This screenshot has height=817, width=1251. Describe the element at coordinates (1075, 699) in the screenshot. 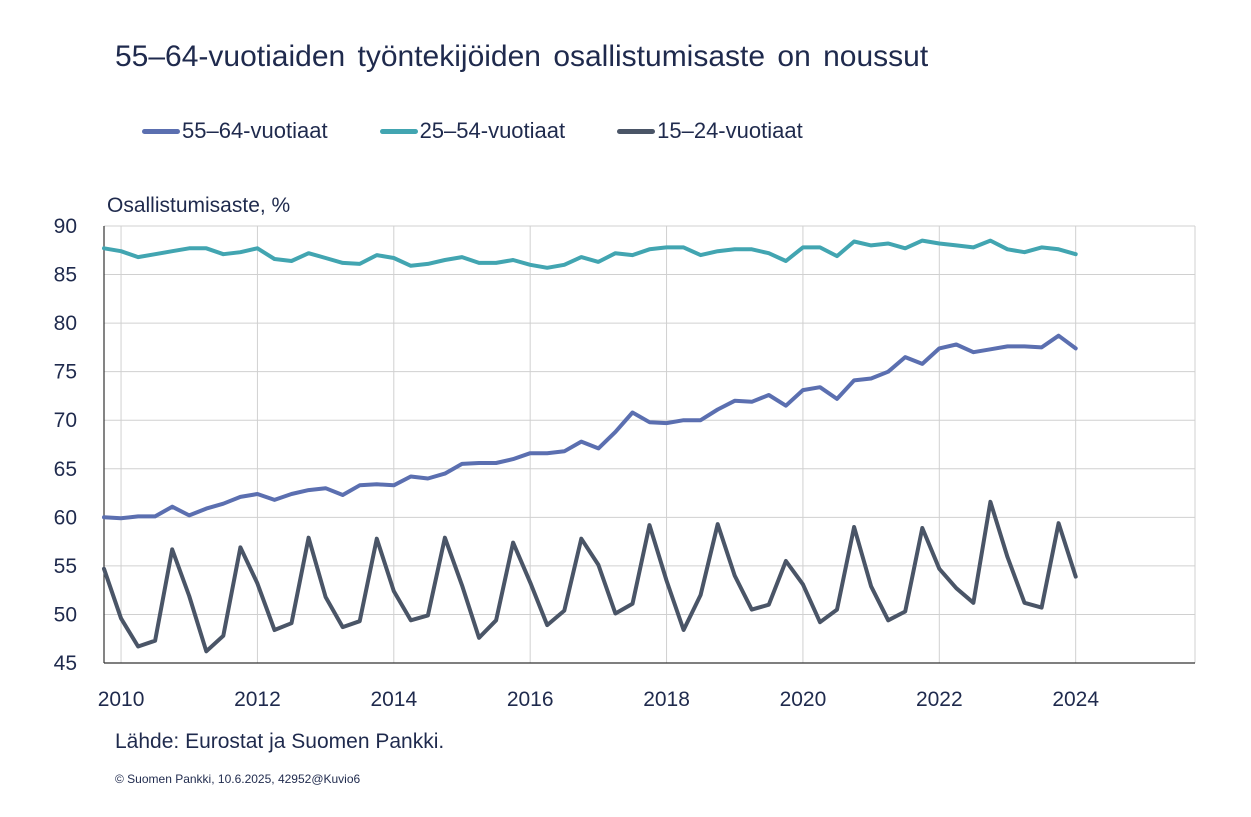

I see `x-tick-label: 2024` at that location.